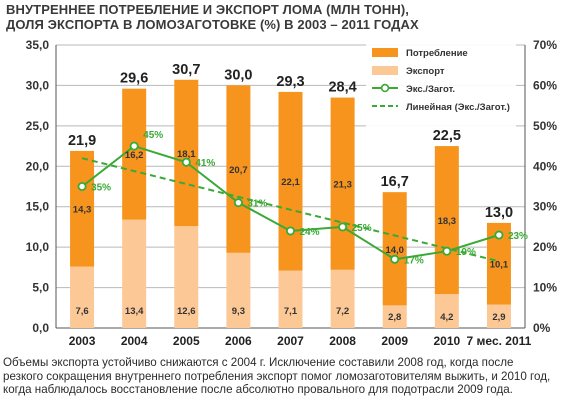  I want to click on share-label: 17%, so click(414, 260).